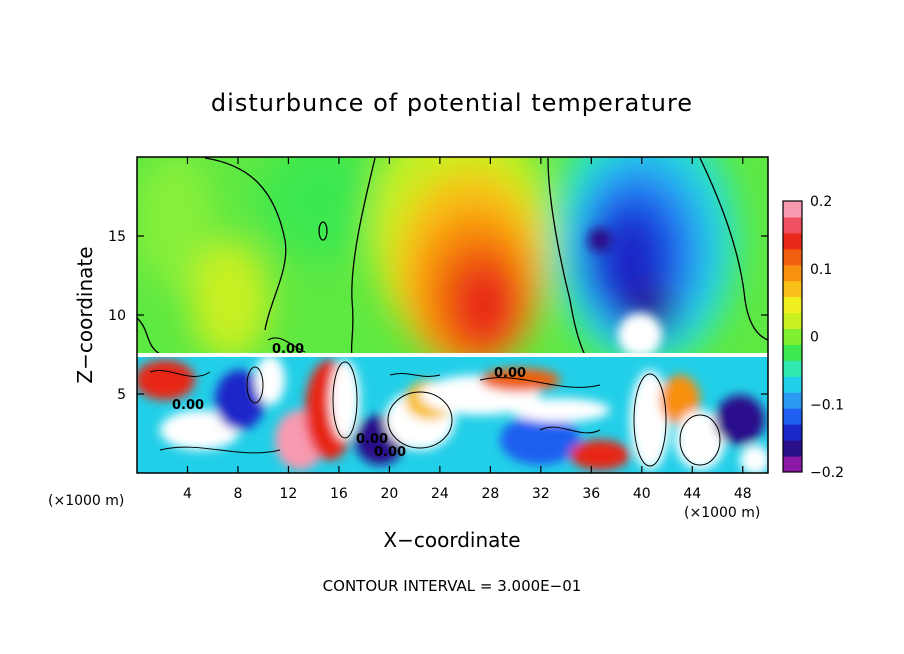  What do you see at coordinates (237, 494) in the screenshot?
I see `x-tick-label: 8` at bounding box center [237, 494].